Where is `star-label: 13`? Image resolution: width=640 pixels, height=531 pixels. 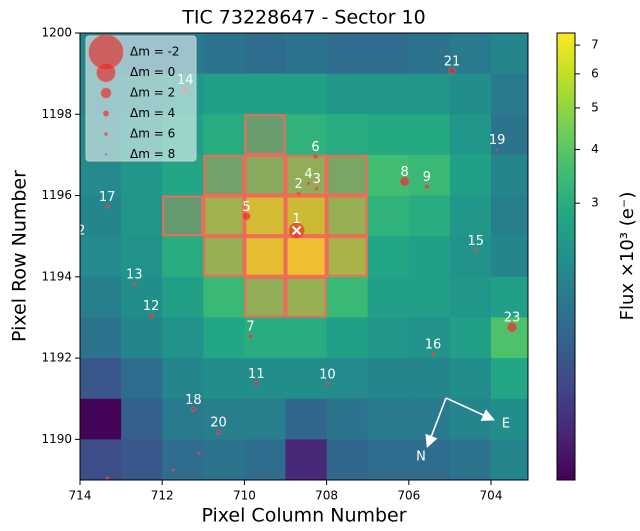 star-label: 13 is located at coordinates (134, 275).